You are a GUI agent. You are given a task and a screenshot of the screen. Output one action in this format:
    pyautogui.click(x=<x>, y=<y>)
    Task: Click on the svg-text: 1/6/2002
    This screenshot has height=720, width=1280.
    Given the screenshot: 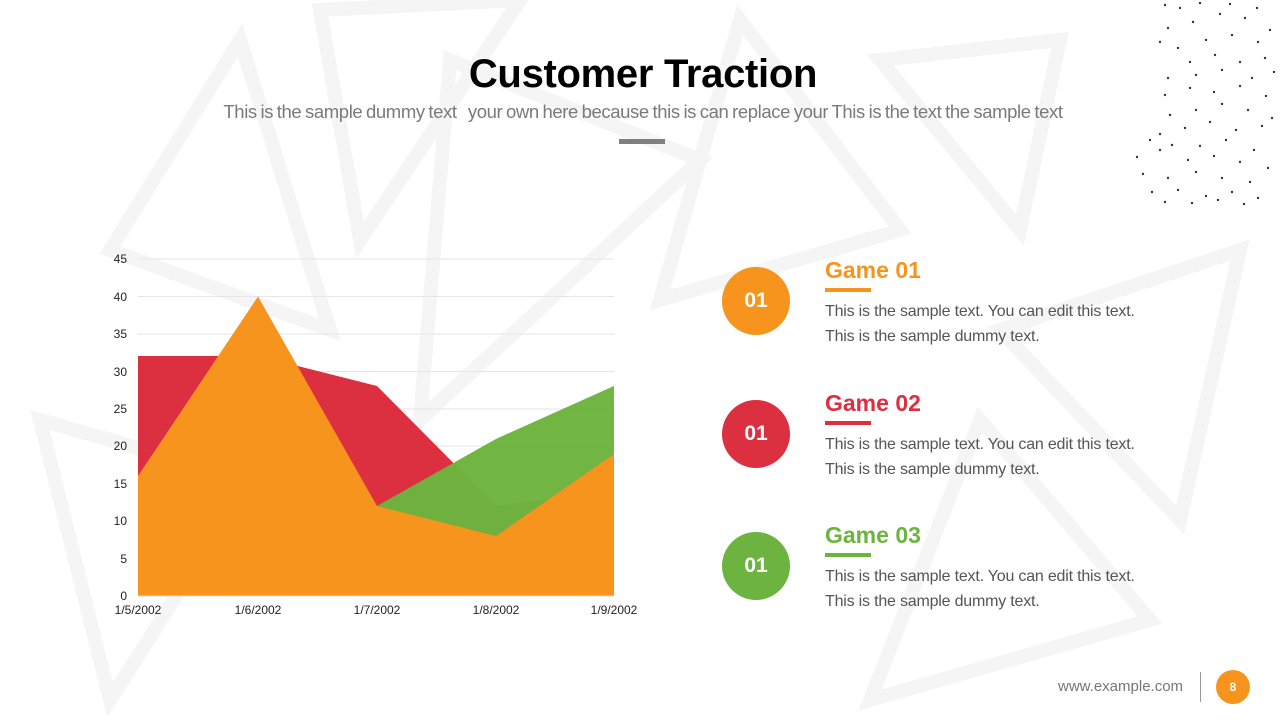 What is the action you would take?
    pyautogui.click(x=258, y=610)
    